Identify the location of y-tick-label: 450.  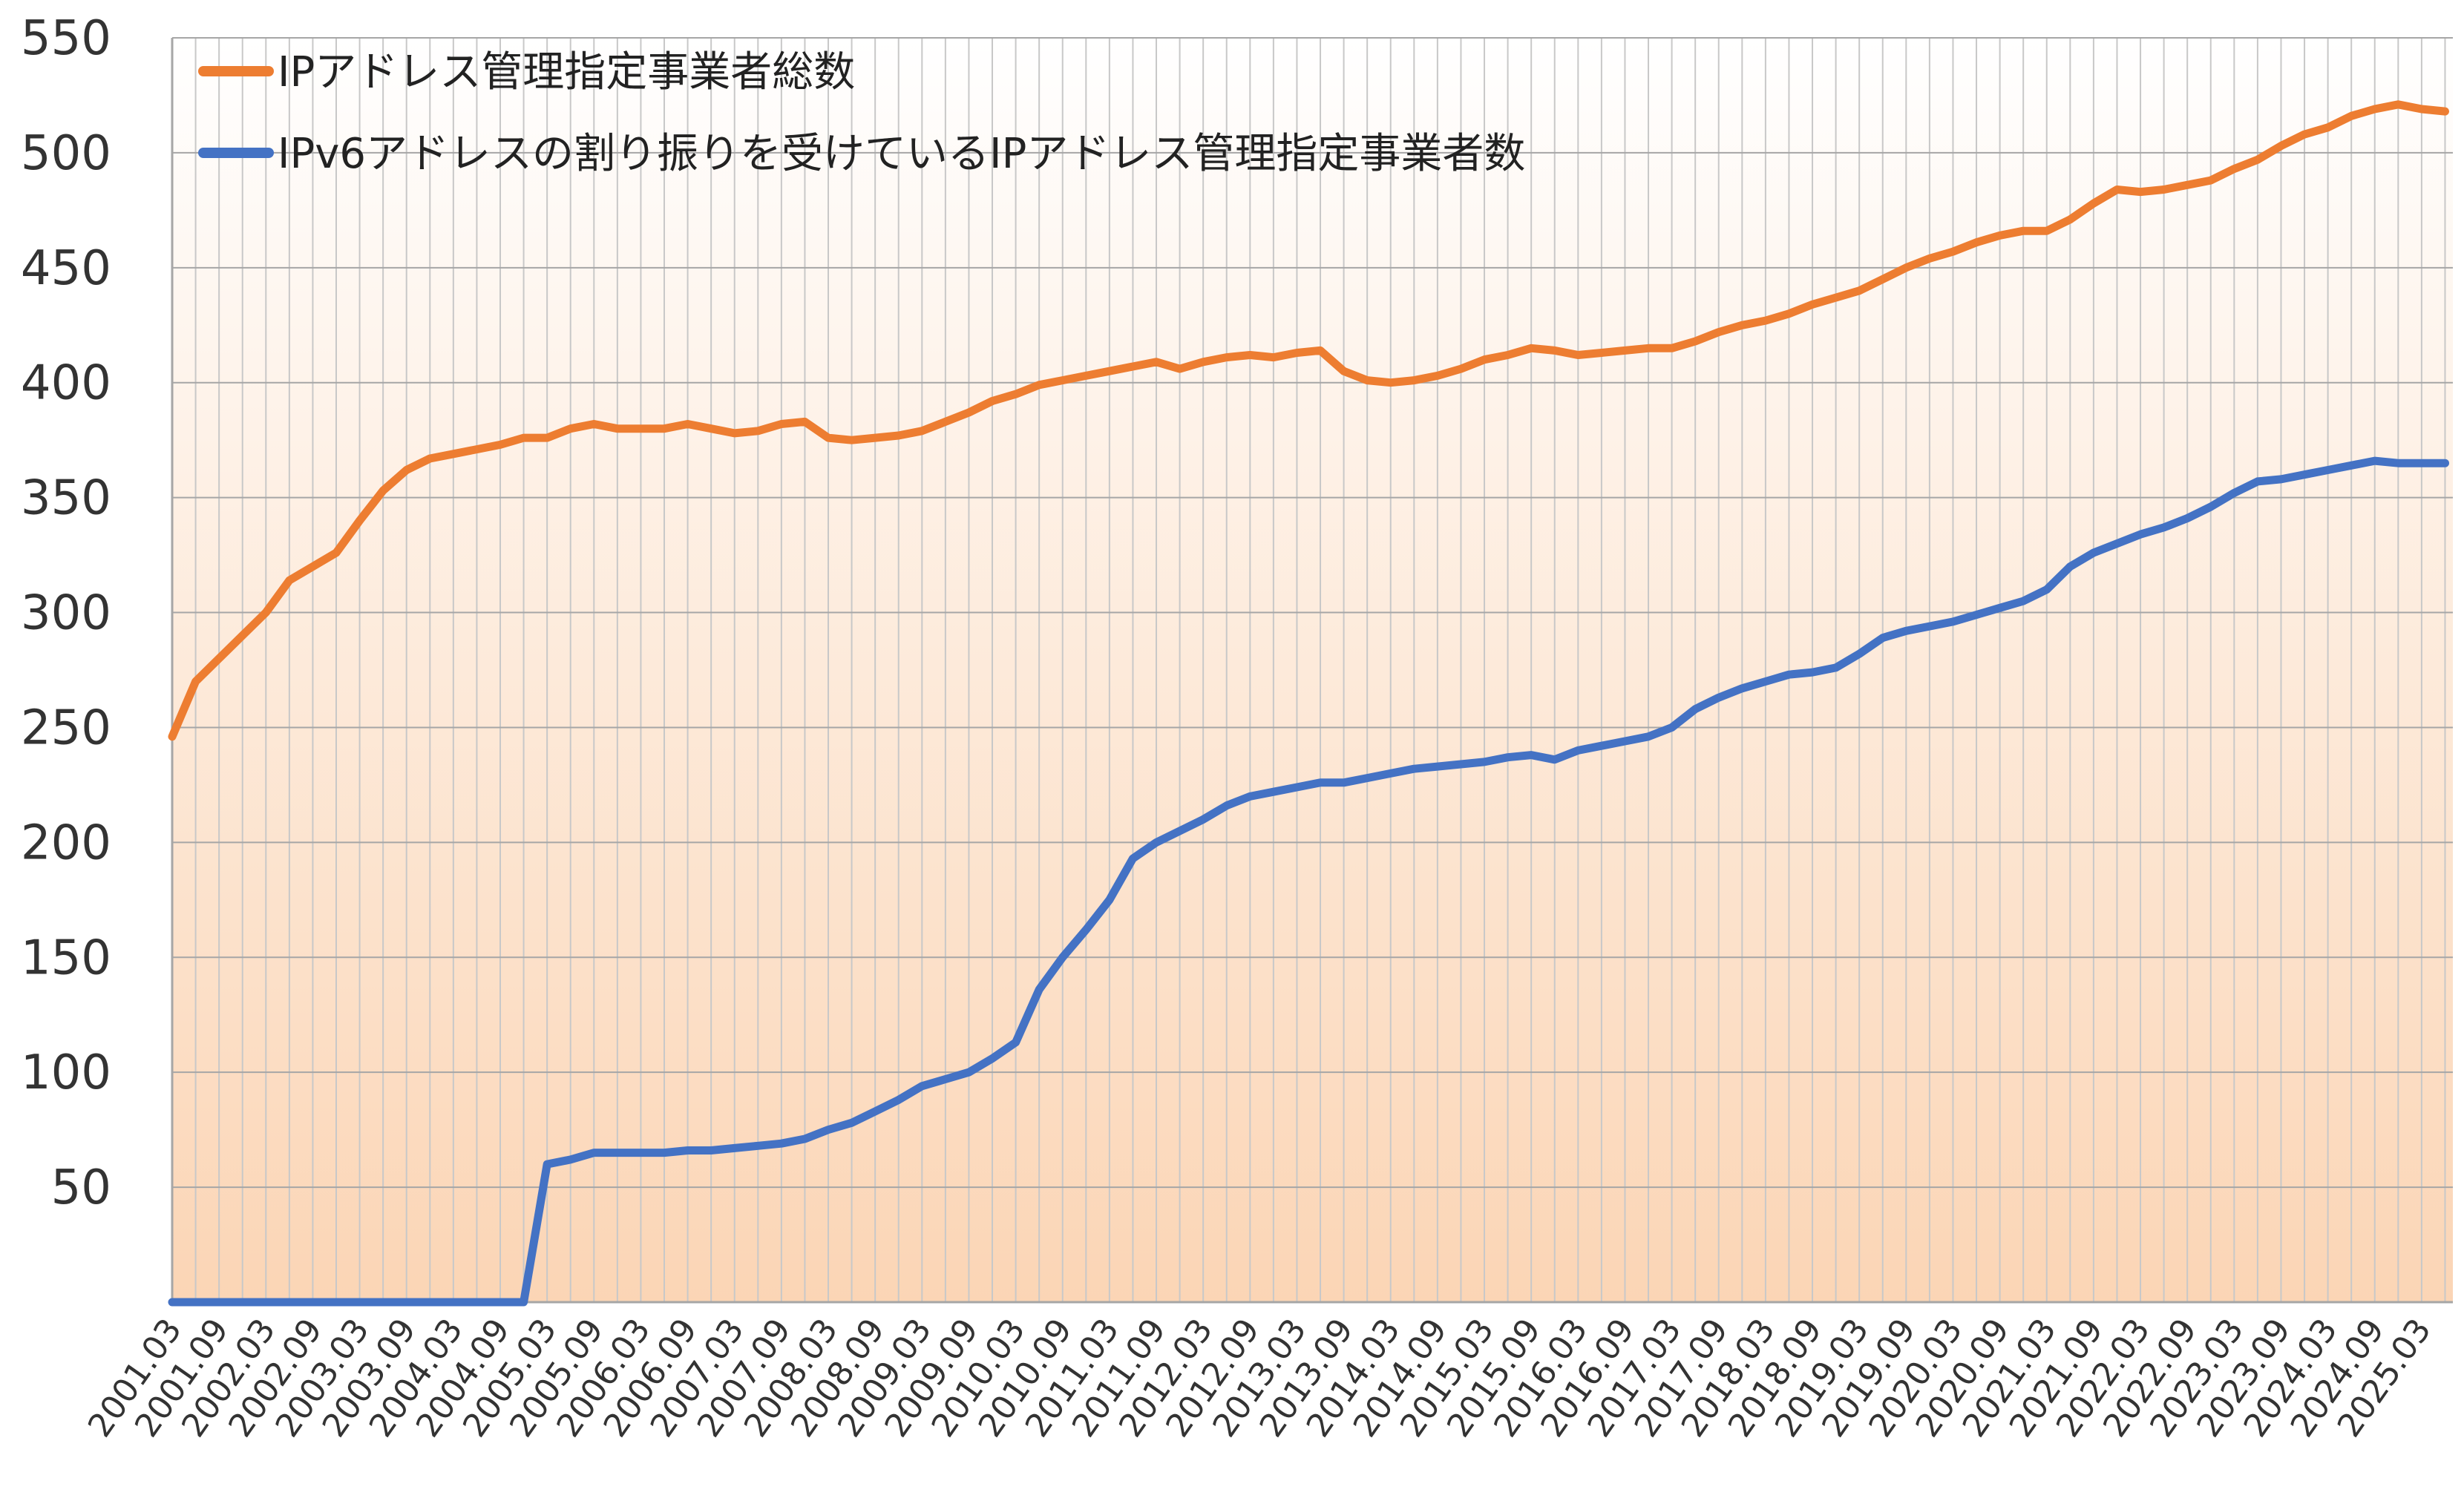
(66, 268).